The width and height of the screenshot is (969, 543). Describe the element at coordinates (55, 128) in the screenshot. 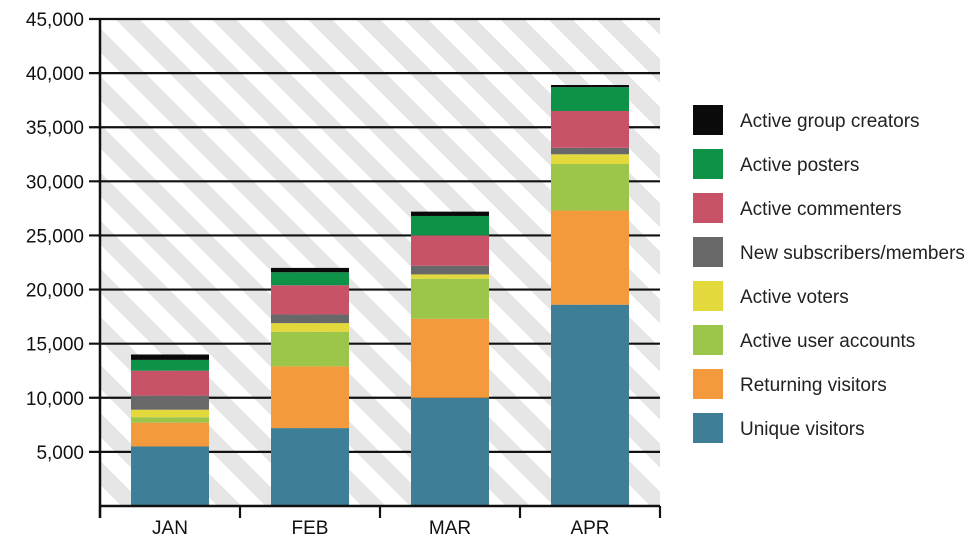

I see `y-tick-label: 35,000` at that location.